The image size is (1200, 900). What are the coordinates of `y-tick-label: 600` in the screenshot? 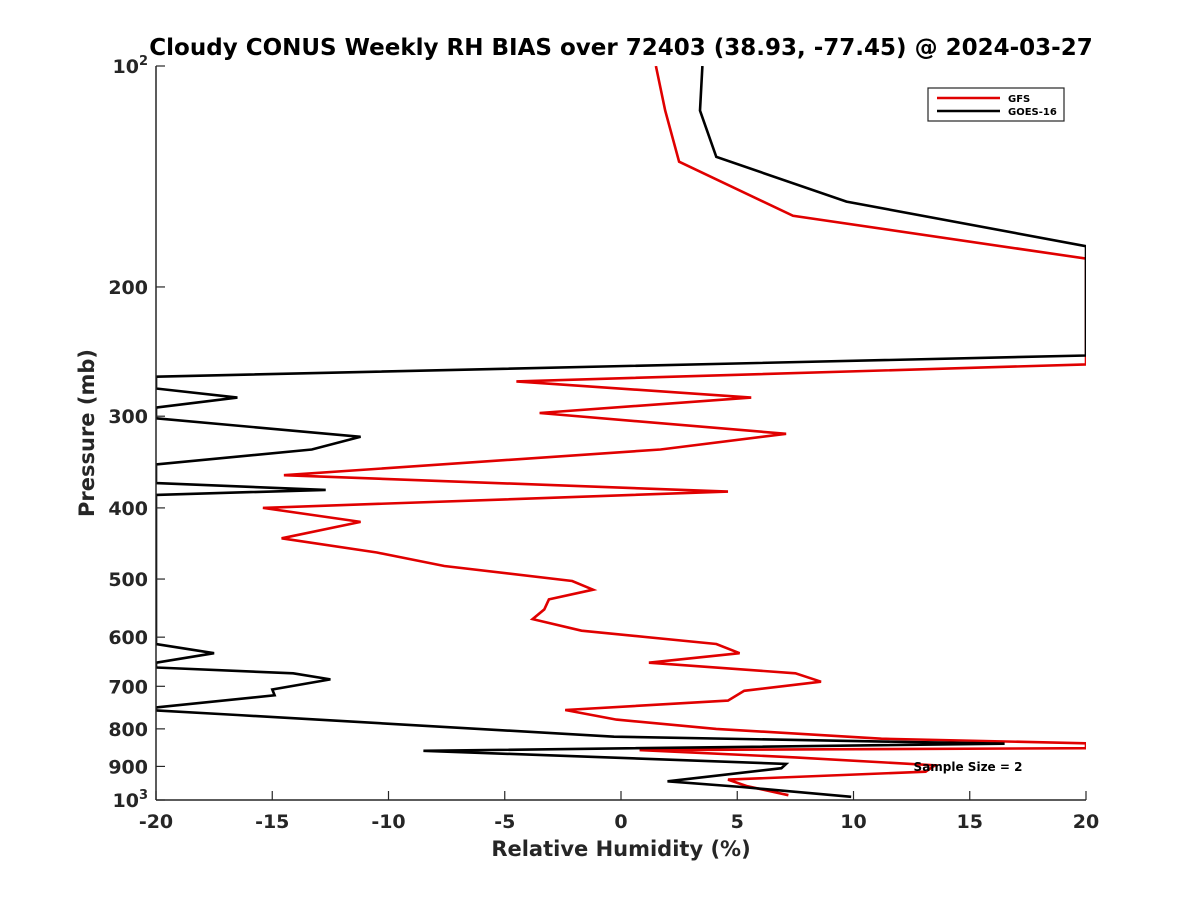 It's located at (128, 638).